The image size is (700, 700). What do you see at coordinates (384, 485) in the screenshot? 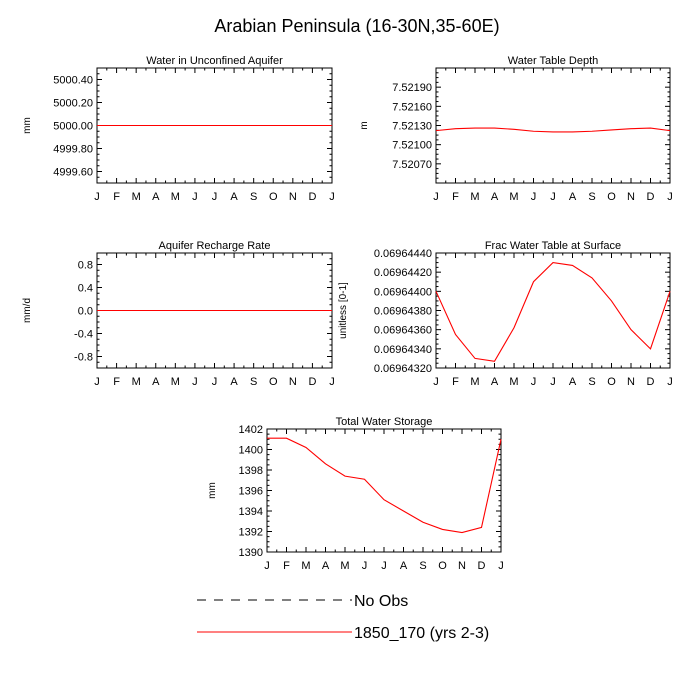
I see `series-line` at bounding box center [384, 485].